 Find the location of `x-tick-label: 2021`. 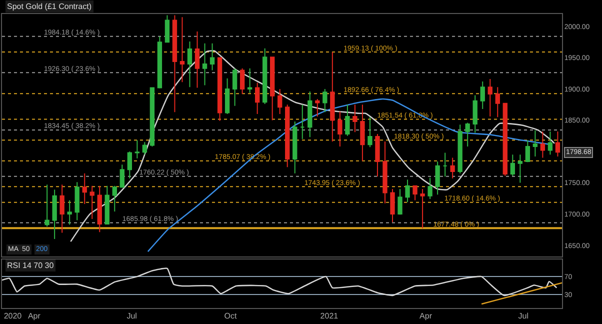

x-tick-label: 2021 is located at coordinates (329, 316).